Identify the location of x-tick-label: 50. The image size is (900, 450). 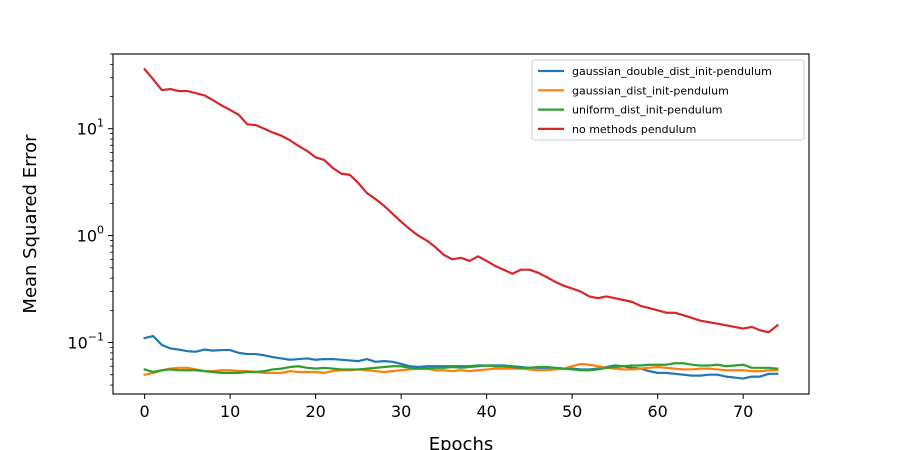
(572, 411).